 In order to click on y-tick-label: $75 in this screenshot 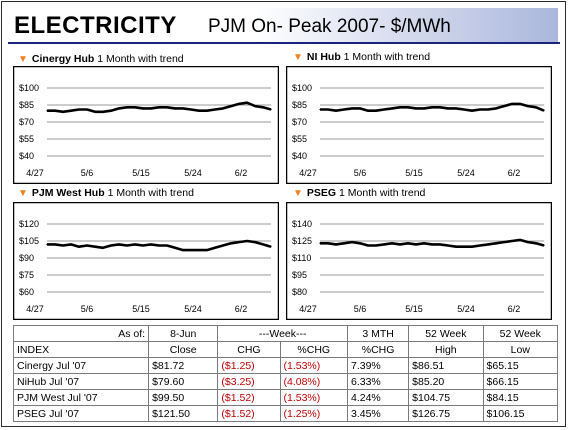, I will do `click(26, 275)`.